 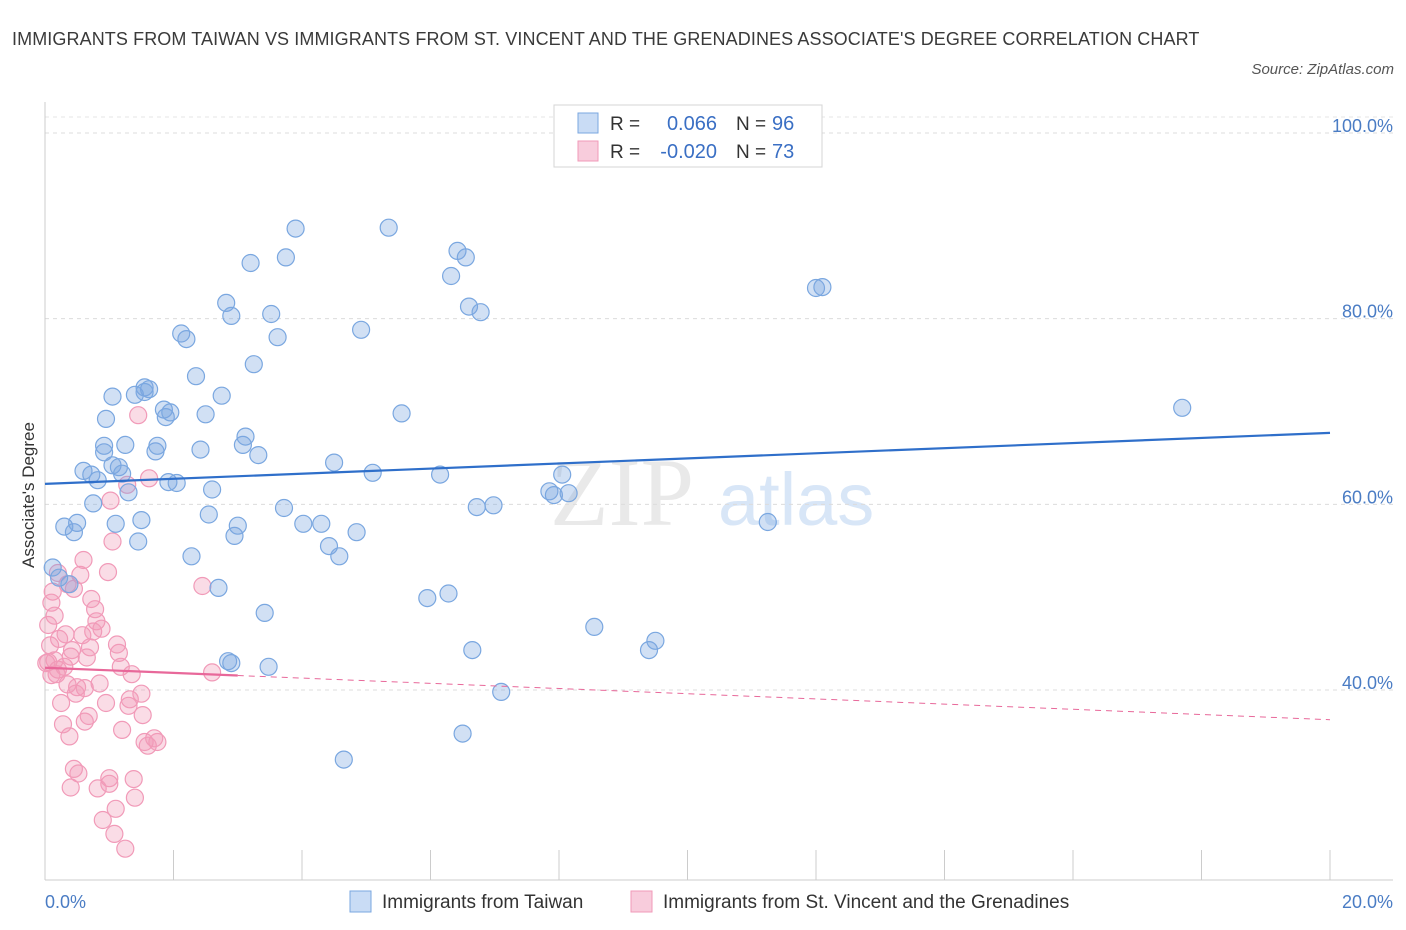 What do you see at coordinates (1322, 69) in the screenshot?
I see `source-label: Source: ZipAtlas.com` at bounding box center [1322, 69].